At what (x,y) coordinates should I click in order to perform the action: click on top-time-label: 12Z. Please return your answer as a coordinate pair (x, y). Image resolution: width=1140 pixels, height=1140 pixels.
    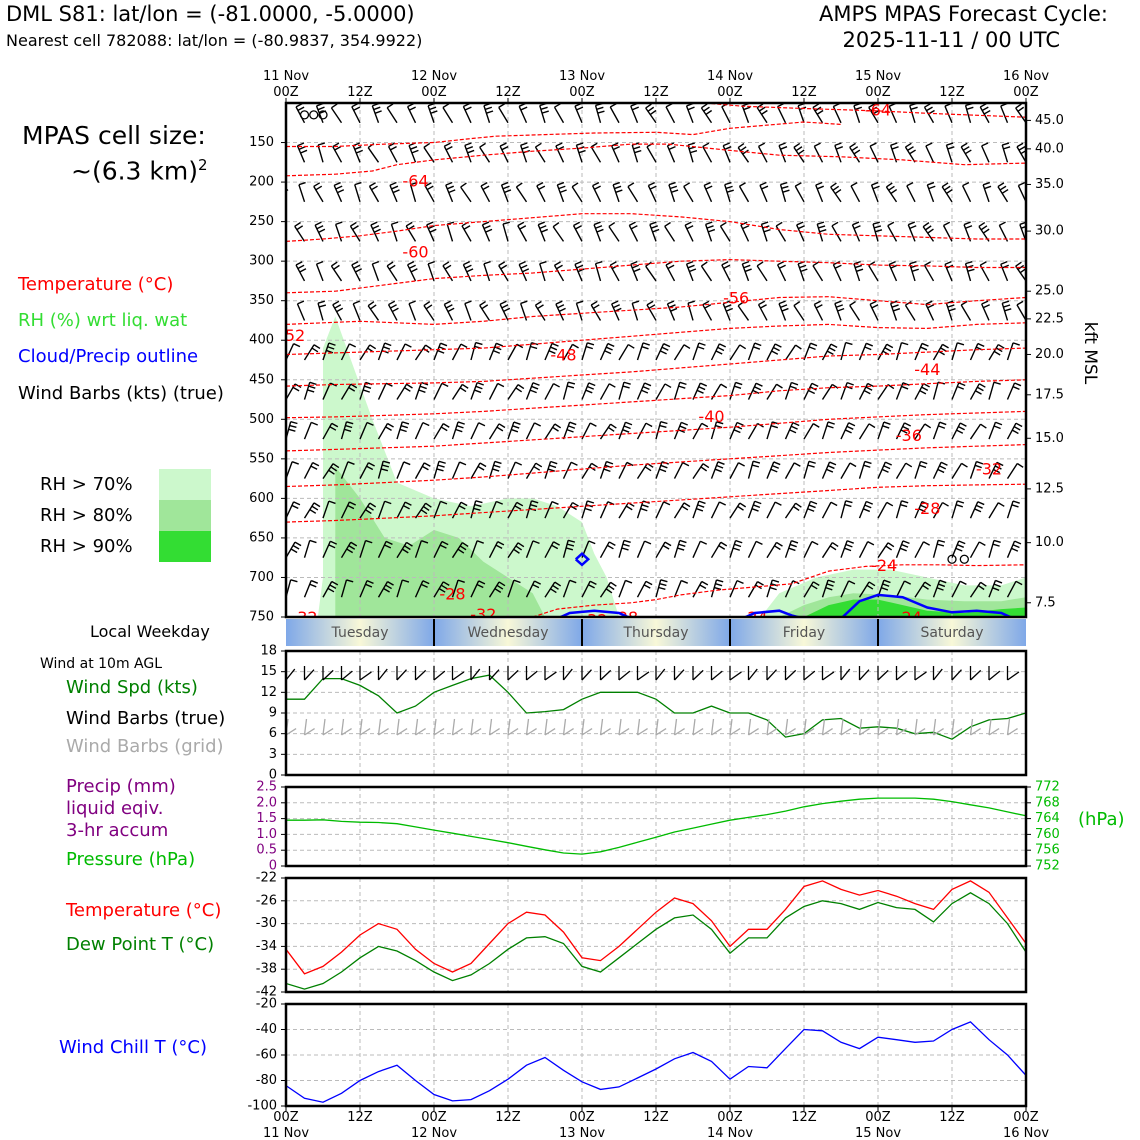
    Looking at the image, I should click on (952, 92).